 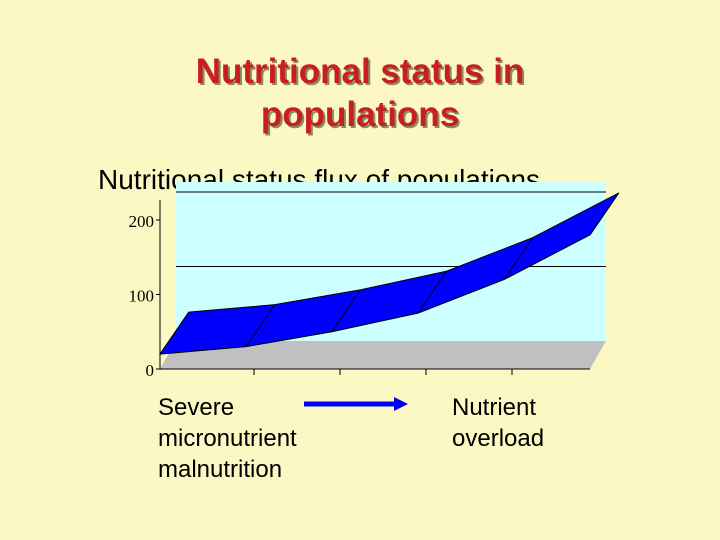 I want to click on caption-left-line-3: malnutrition, so click(x=220, y=469).